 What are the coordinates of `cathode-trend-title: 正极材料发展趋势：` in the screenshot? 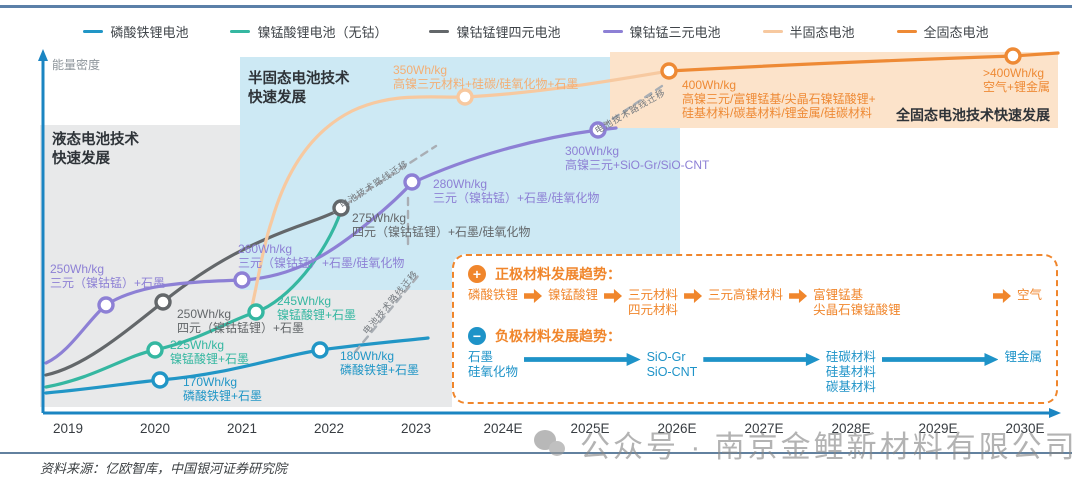 It's located at (558, 273).